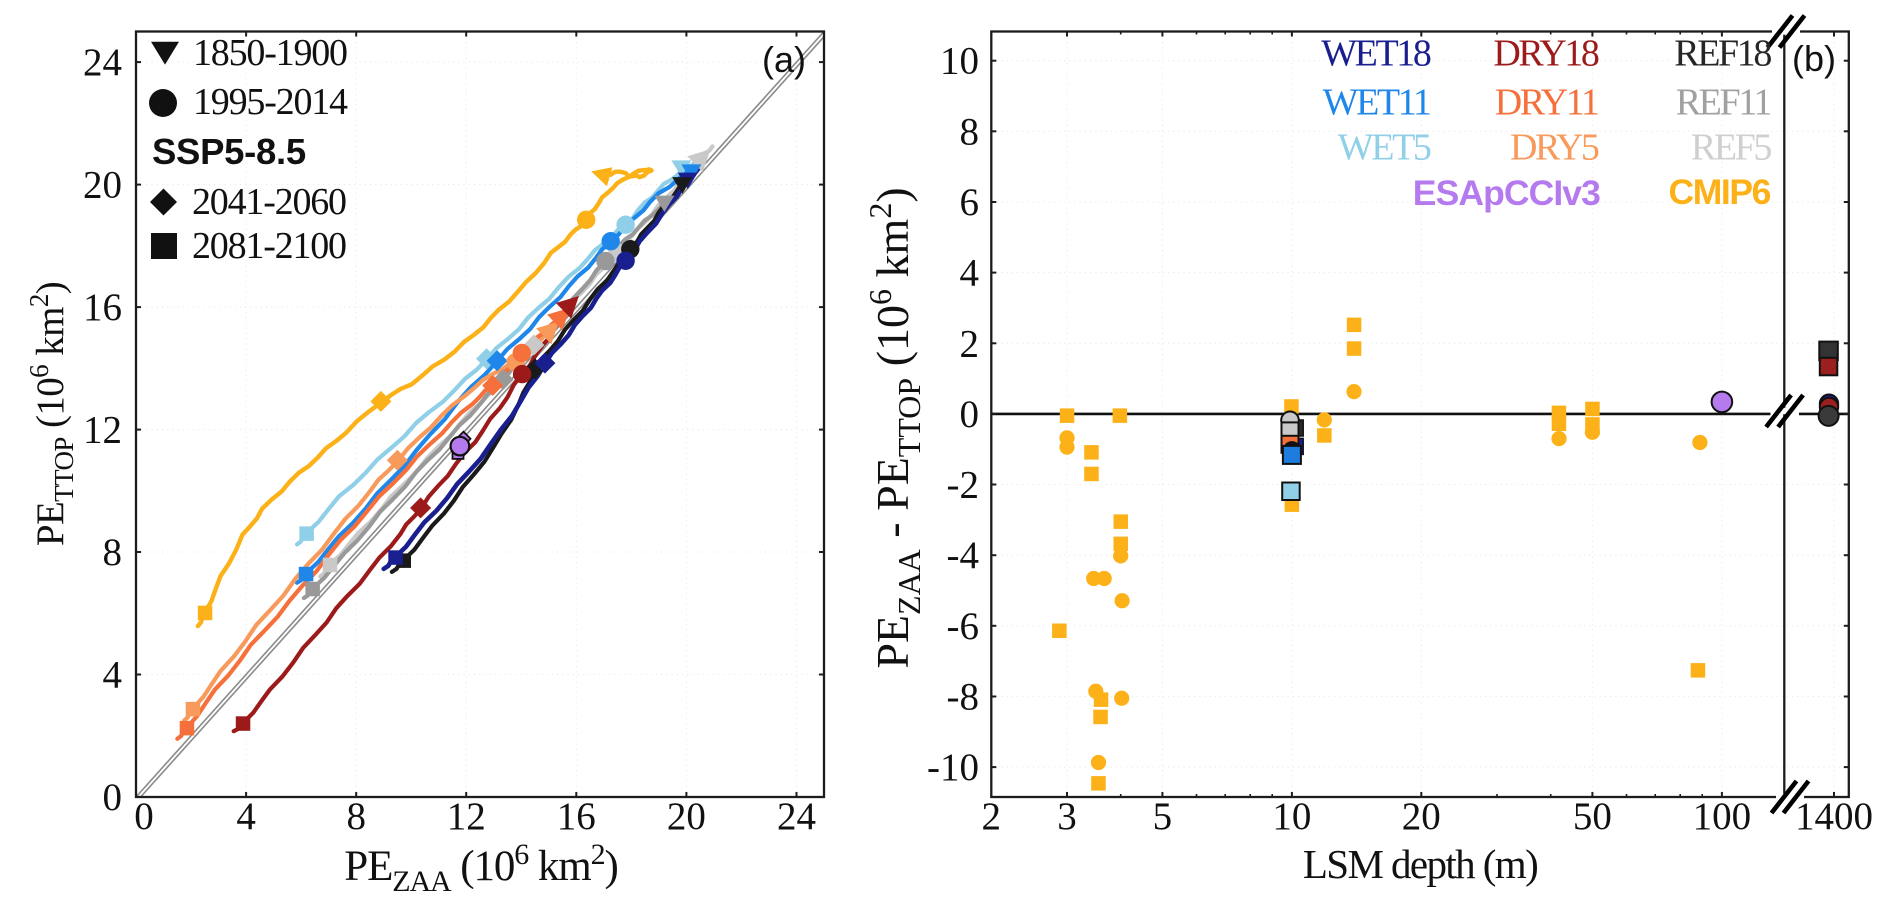  Describe the element at coordinates (1420, 864) in the screenshot. I see `svg-text: LSM depth (m)` at that location.